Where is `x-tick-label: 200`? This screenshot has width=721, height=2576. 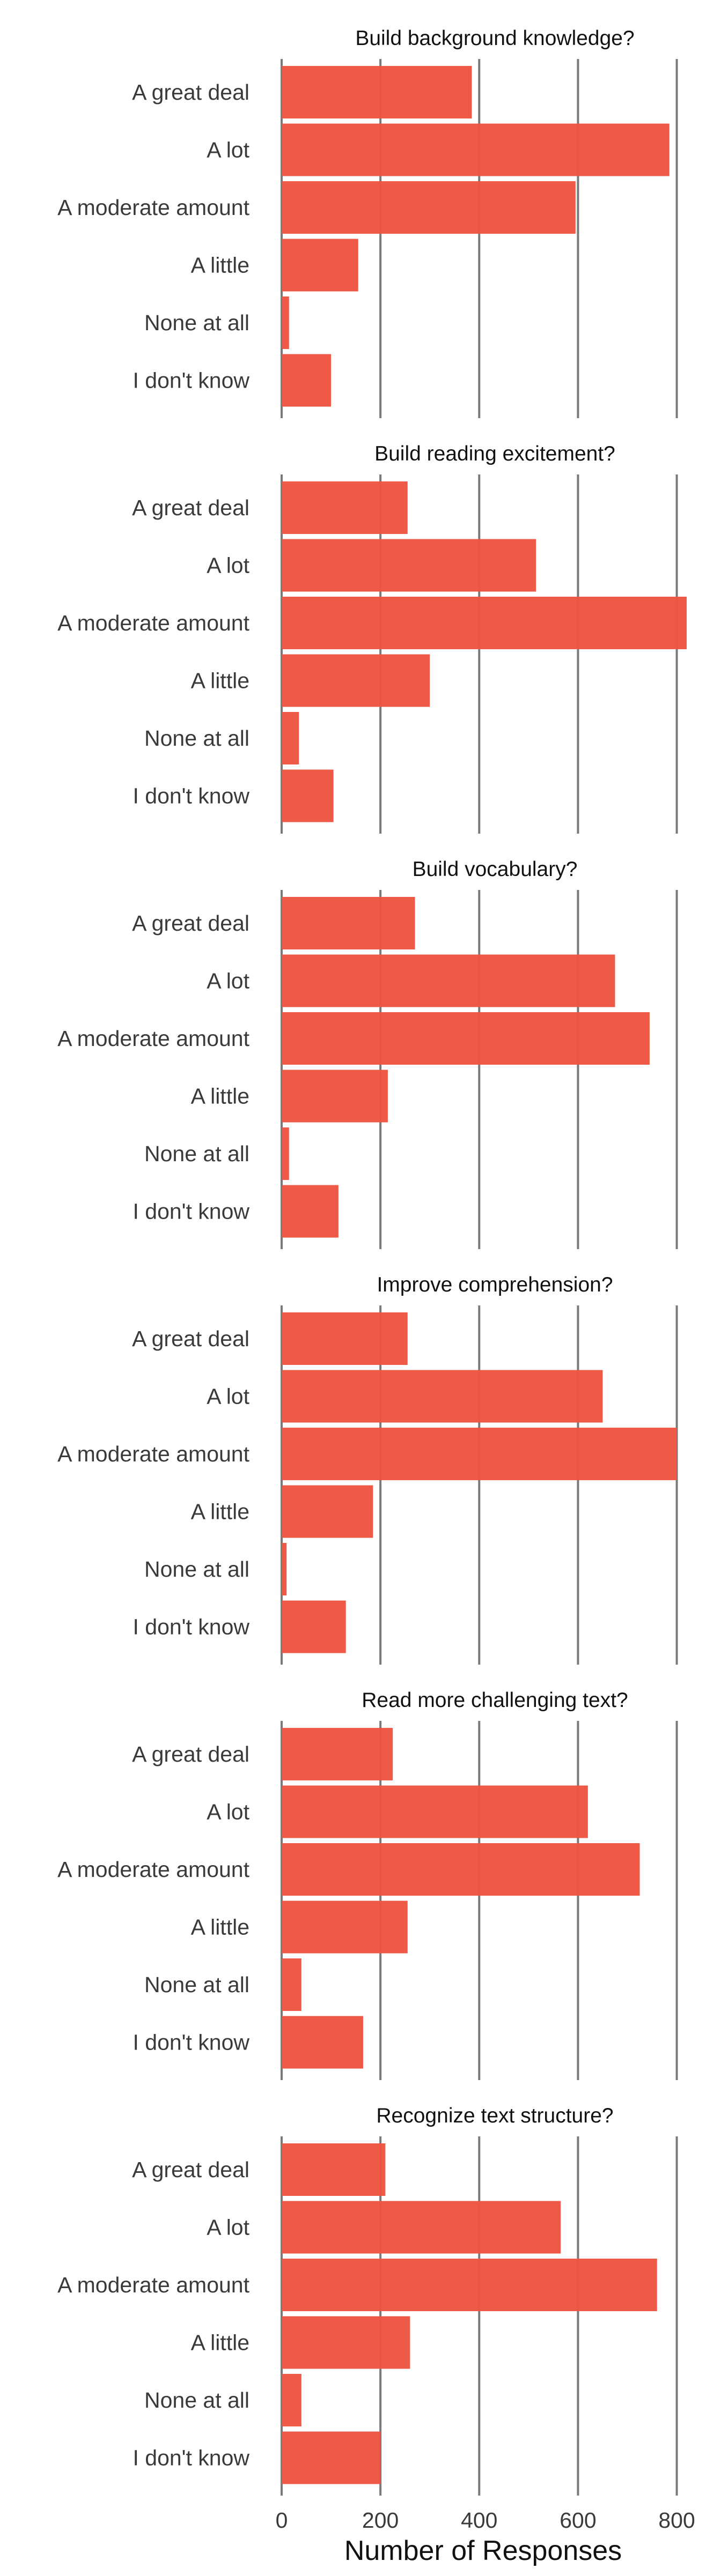
x-tick-label: 200 is located at coordinates (380, 2520).